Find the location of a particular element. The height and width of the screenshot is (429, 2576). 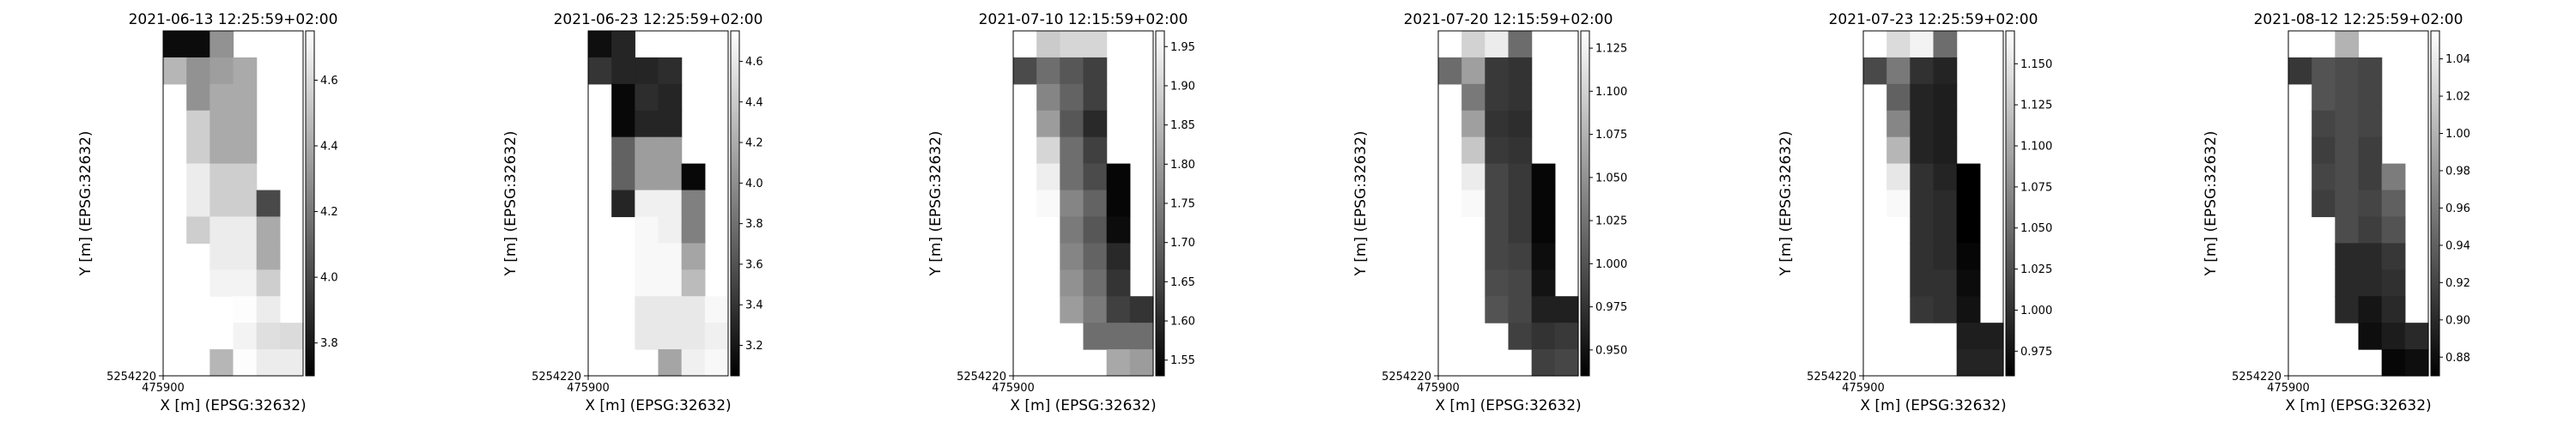

colorbar-tick-label: 3.2 is located at coordinates (754, 346).